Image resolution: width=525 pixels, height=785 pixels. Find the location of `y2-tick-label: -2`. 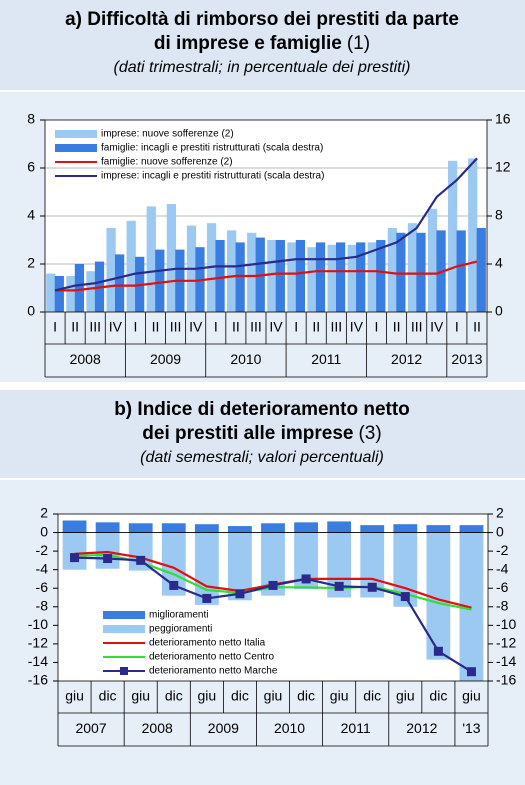

y2-tick-label: -2 is located at coordinates (502, 550).